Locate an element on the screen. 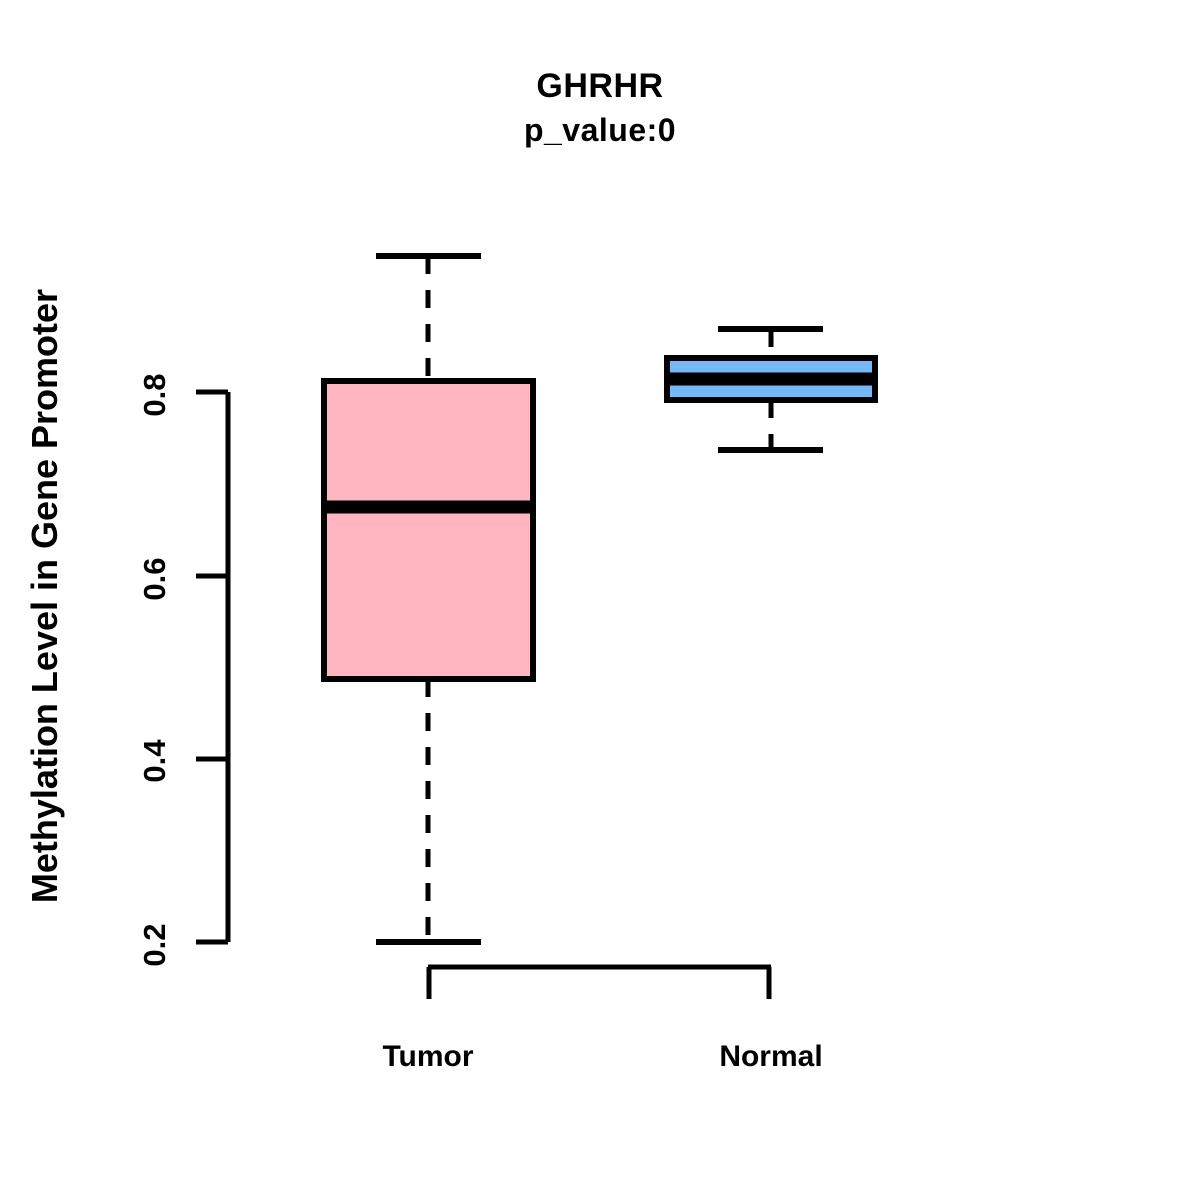 The width and height of the screenshot is (1200, 1200). x-axis is located at coordinates (599, 981).